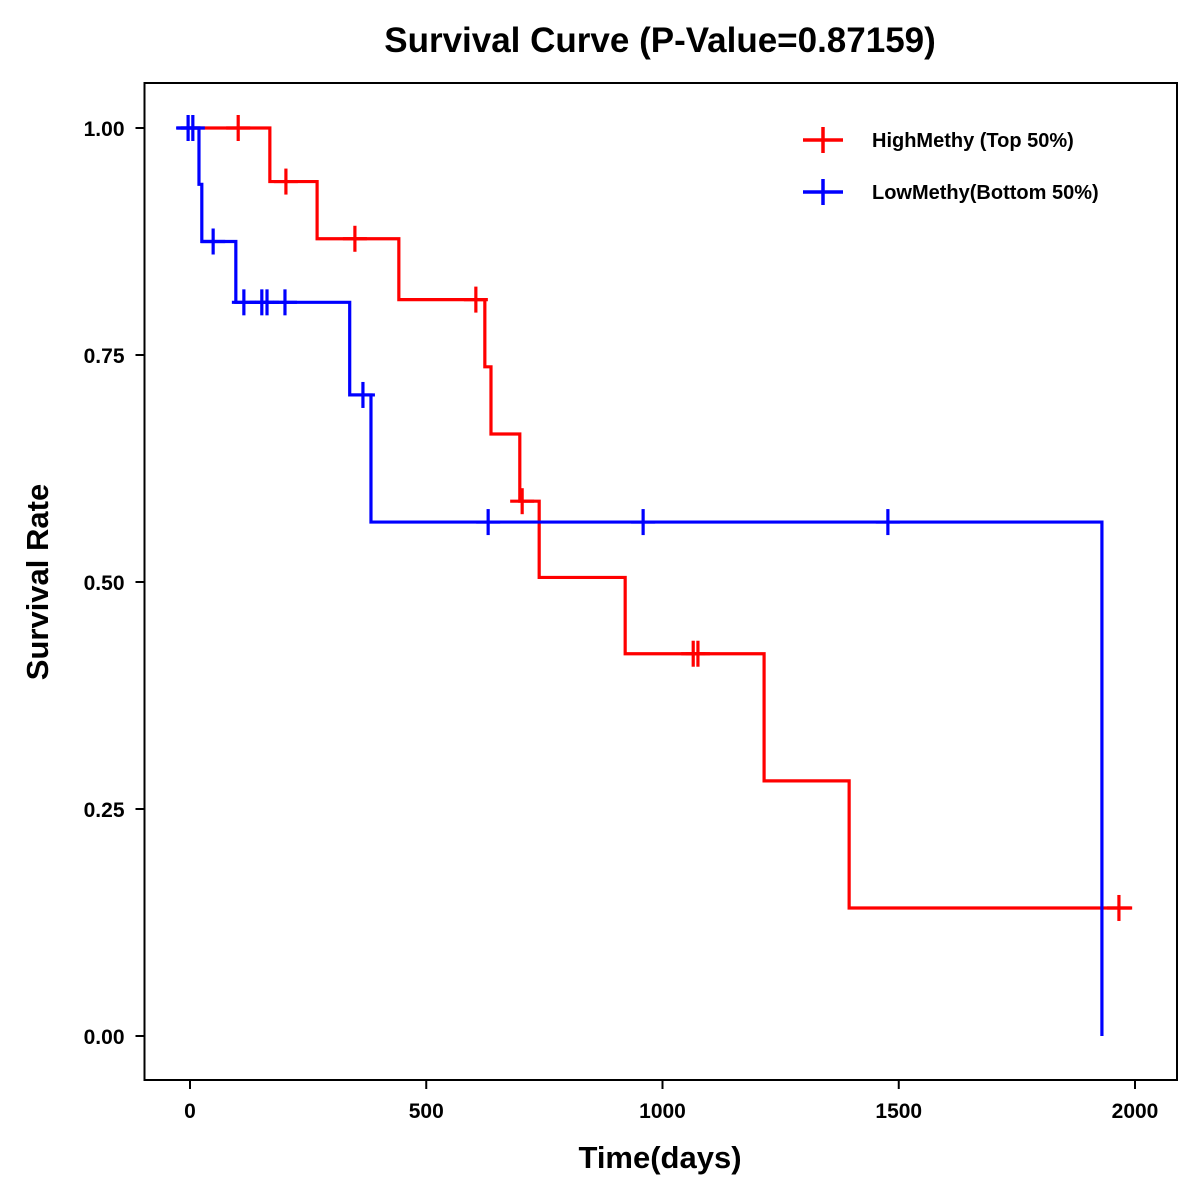 This screenshot has height=1200, width=1200. I want to click on y-tick-label: 0.00, so click(104, 1037).